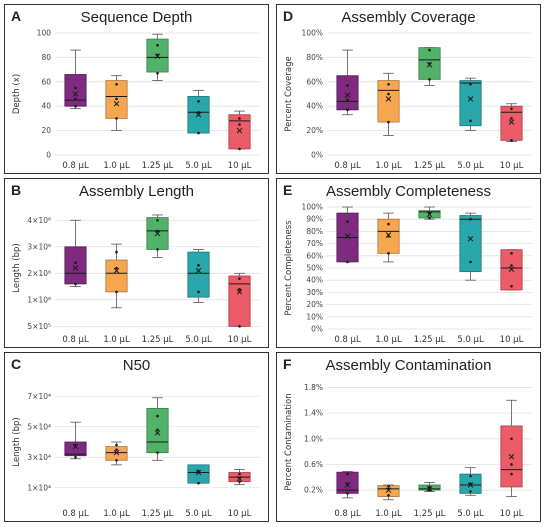  I want to click on y-tick-label: 3×10⁶, so click(39, 246).